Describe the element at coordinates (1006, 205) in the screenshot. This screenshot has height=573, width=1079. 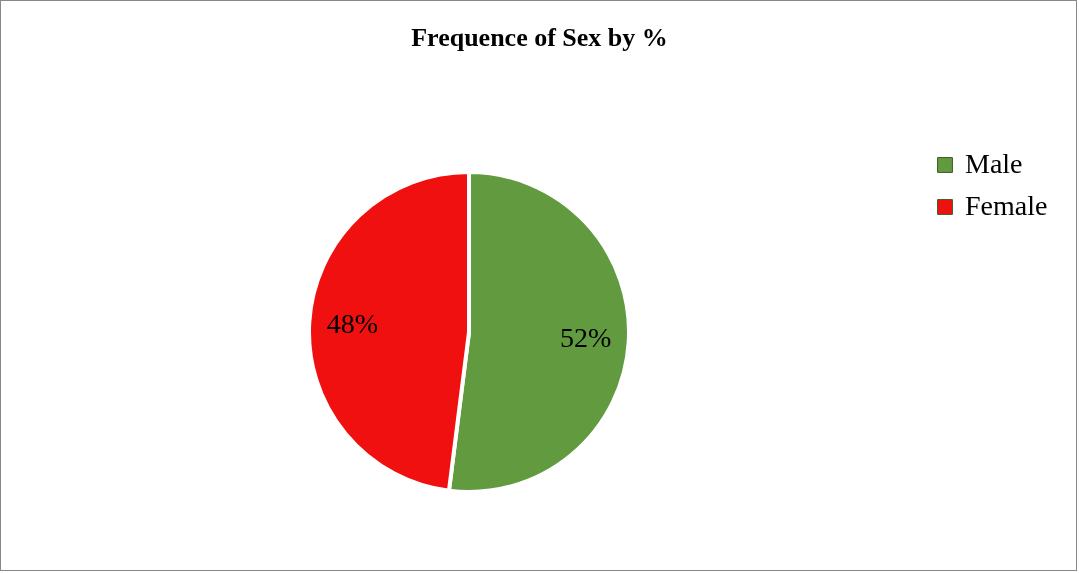
I see `legend-label: Female` at that location.